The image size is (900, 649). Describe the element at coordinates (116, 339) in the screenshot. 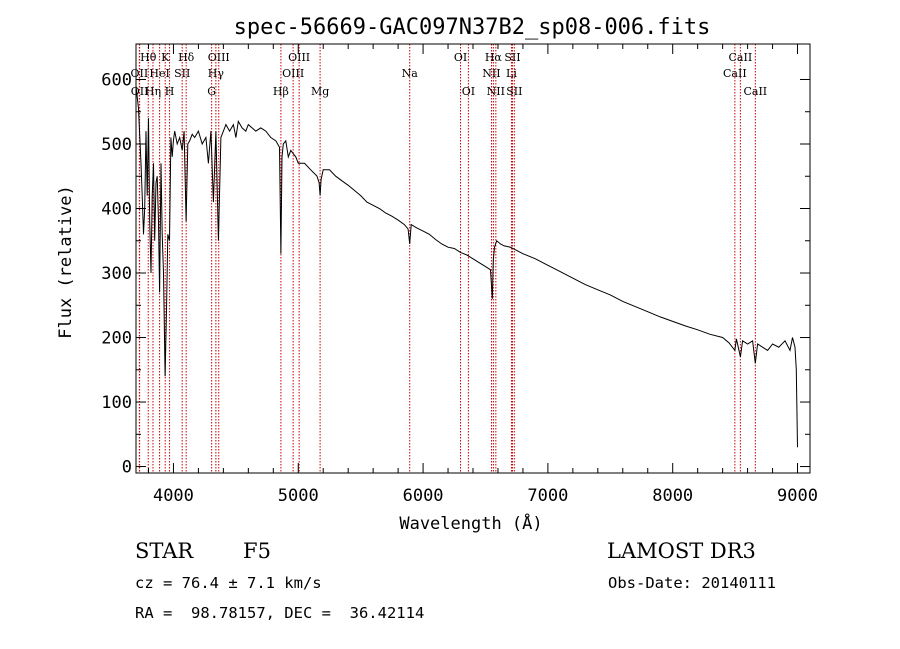

I see `y-tick-label: 200` at that location.